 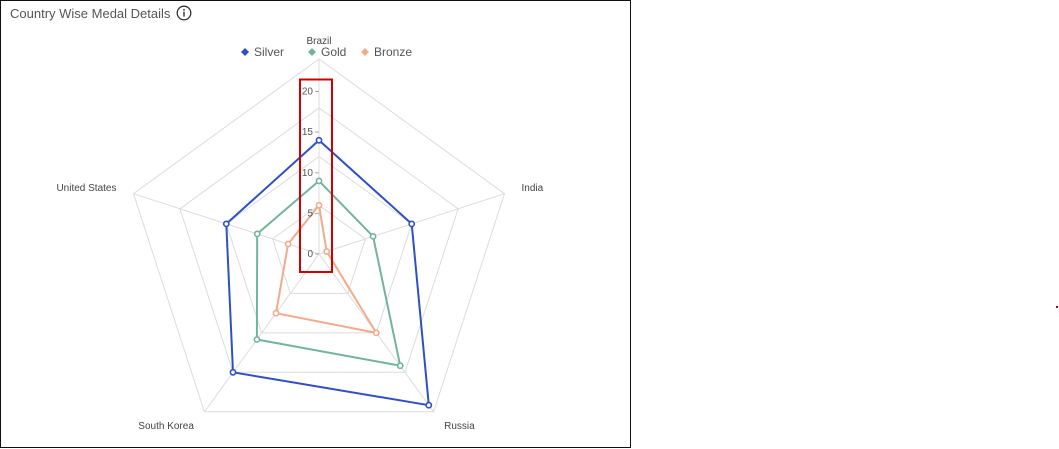 I want to click on series-line-bronze, so click(x=326, y=269).